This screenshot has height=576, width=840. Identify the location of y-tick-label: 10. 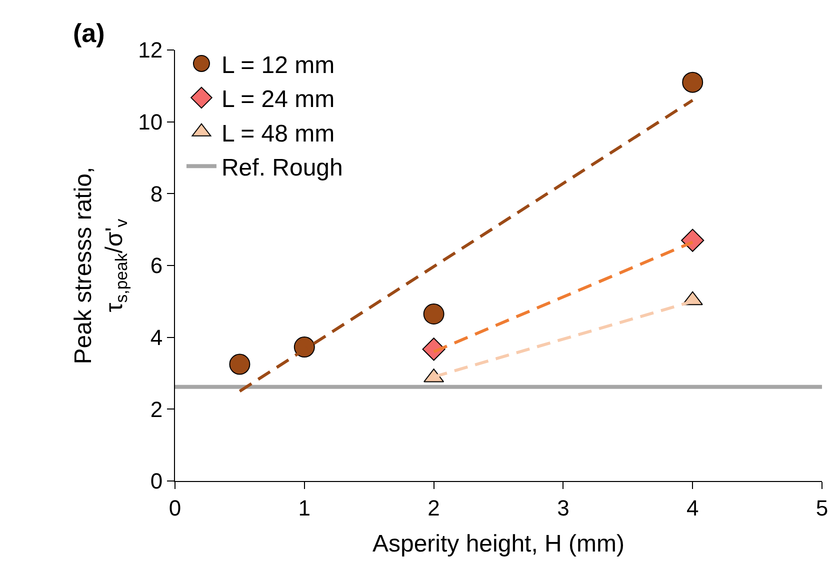
(150, 122).